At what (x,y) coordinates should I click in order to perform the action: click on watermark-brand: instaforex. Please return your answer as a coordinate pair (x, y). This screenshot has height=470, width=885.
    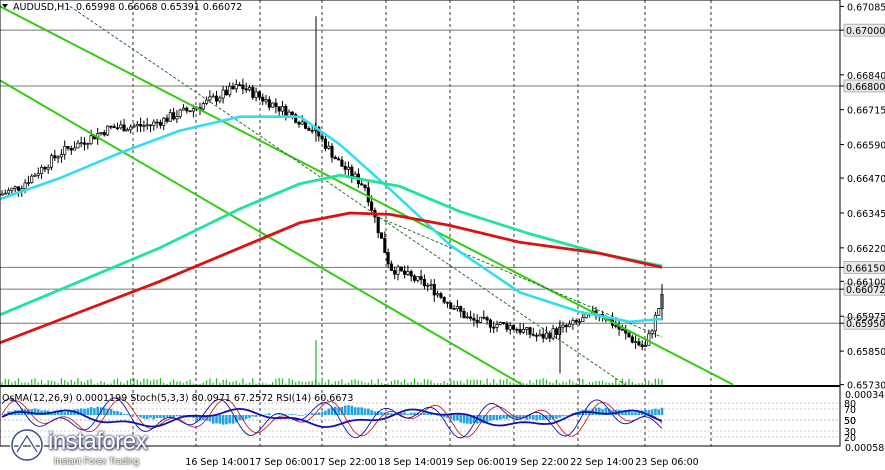
    Looking at the image, I should click on (98, 441).